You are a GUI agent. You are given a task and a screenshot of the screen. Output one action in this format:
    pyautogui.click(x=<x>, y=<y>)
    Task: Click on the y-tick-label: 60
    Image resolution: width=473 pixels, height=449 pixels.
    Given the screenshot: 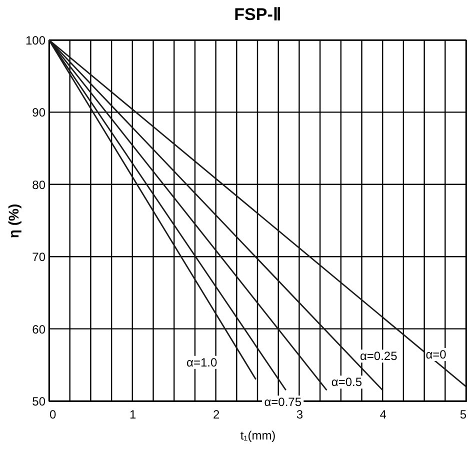 What is the action you would take?
    pyautogui.click(x=39, y=329)
    